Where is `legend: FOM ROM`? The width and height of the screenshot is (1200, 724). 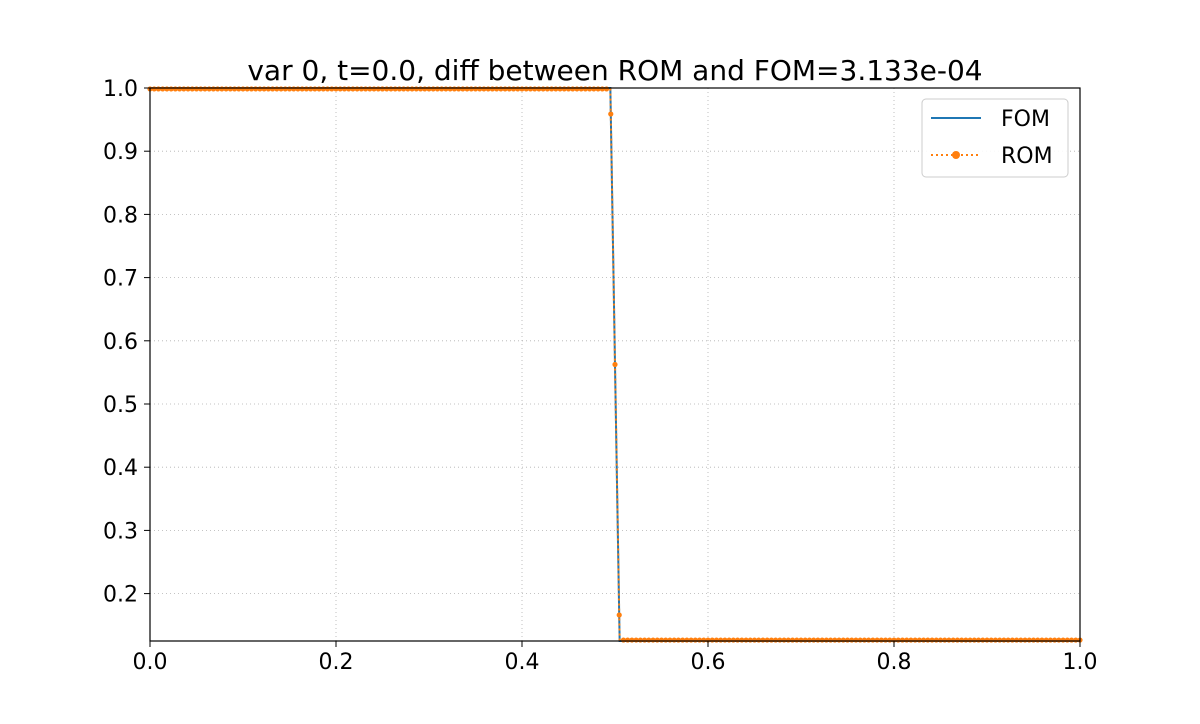
legend: FOM ROM is located at coordinates (995, 138).